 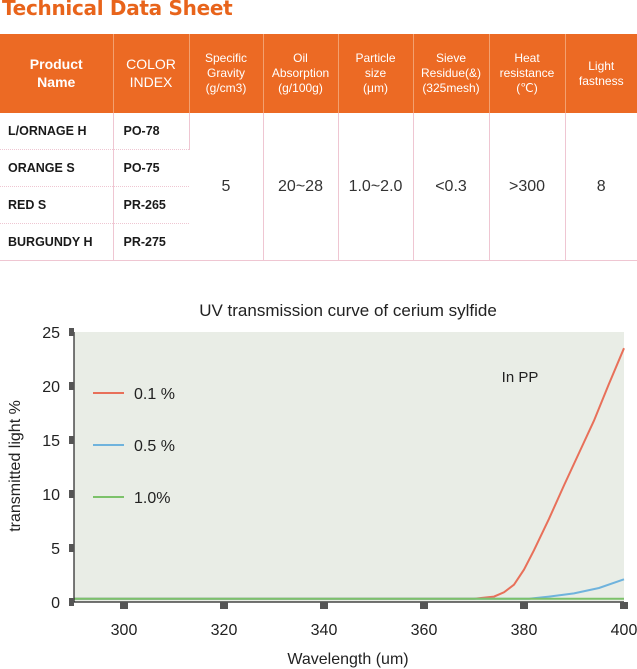 What do you see at coordinates (520, 377) in the screenshot?
I see `chart-annotation: In PP` at bounding box center [520, 377].